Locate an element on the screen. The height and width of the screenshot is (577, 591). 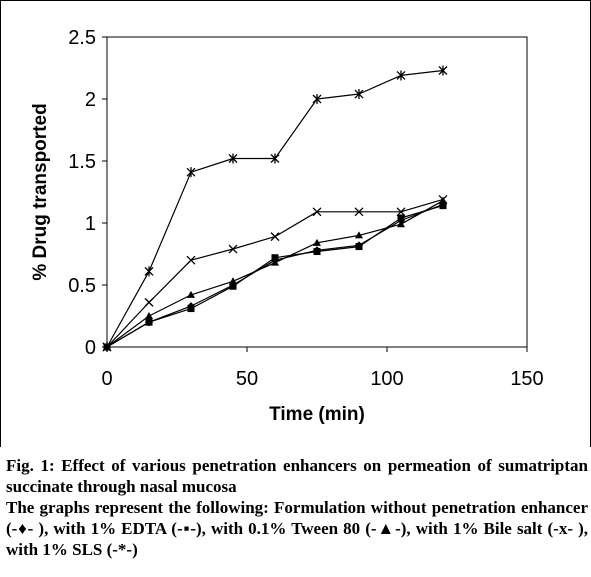
y-tick-label: 2.5 is located at coordinates (82, 38).